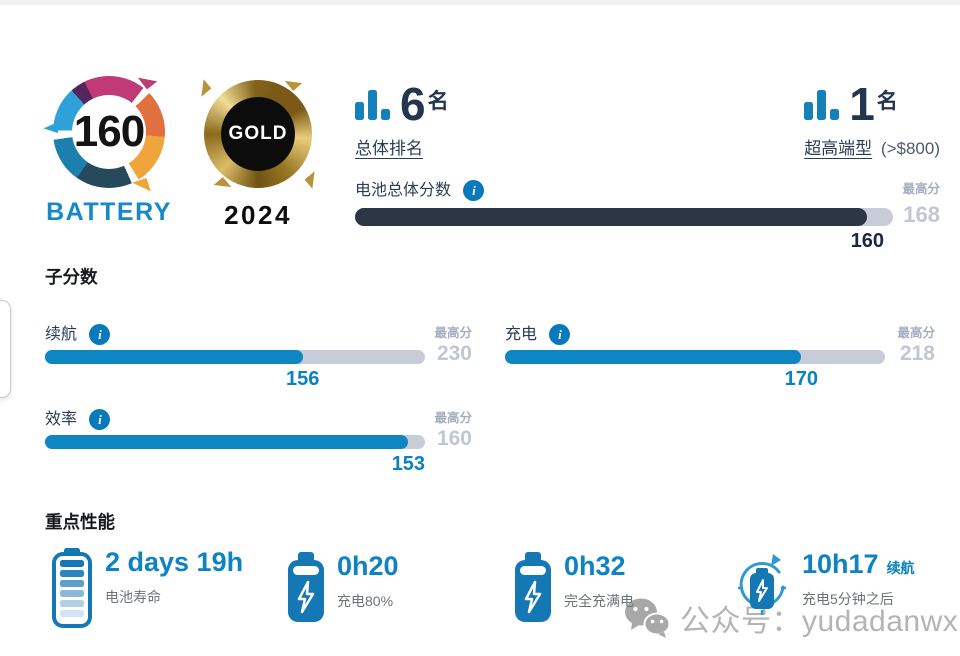 The width and height of the screenshot is (960, 656). I want to click on award-core: GOLD, so click(258, 134).